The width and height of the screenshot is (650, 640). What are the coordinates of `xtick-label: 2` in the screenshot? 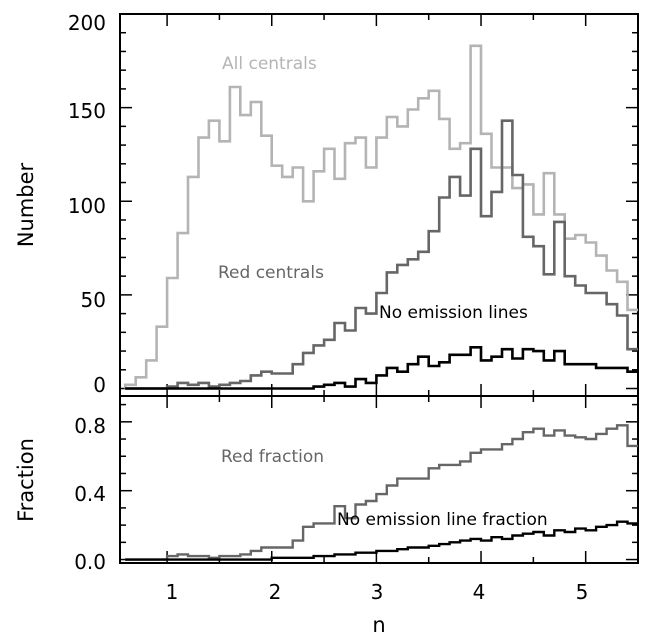 It's located at (275, 592).